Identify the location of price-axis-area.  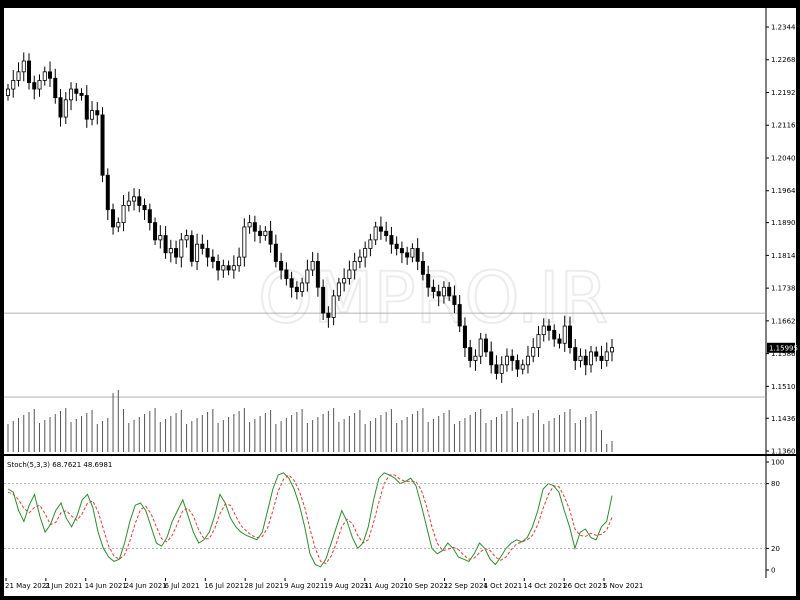
(781, 231).